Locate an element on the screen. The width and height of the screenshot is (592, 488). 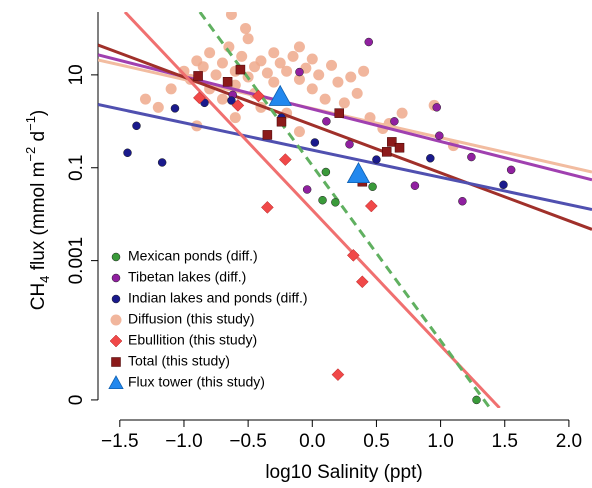
y-axis-label-part: −2 is located at coordinates (30, 154).